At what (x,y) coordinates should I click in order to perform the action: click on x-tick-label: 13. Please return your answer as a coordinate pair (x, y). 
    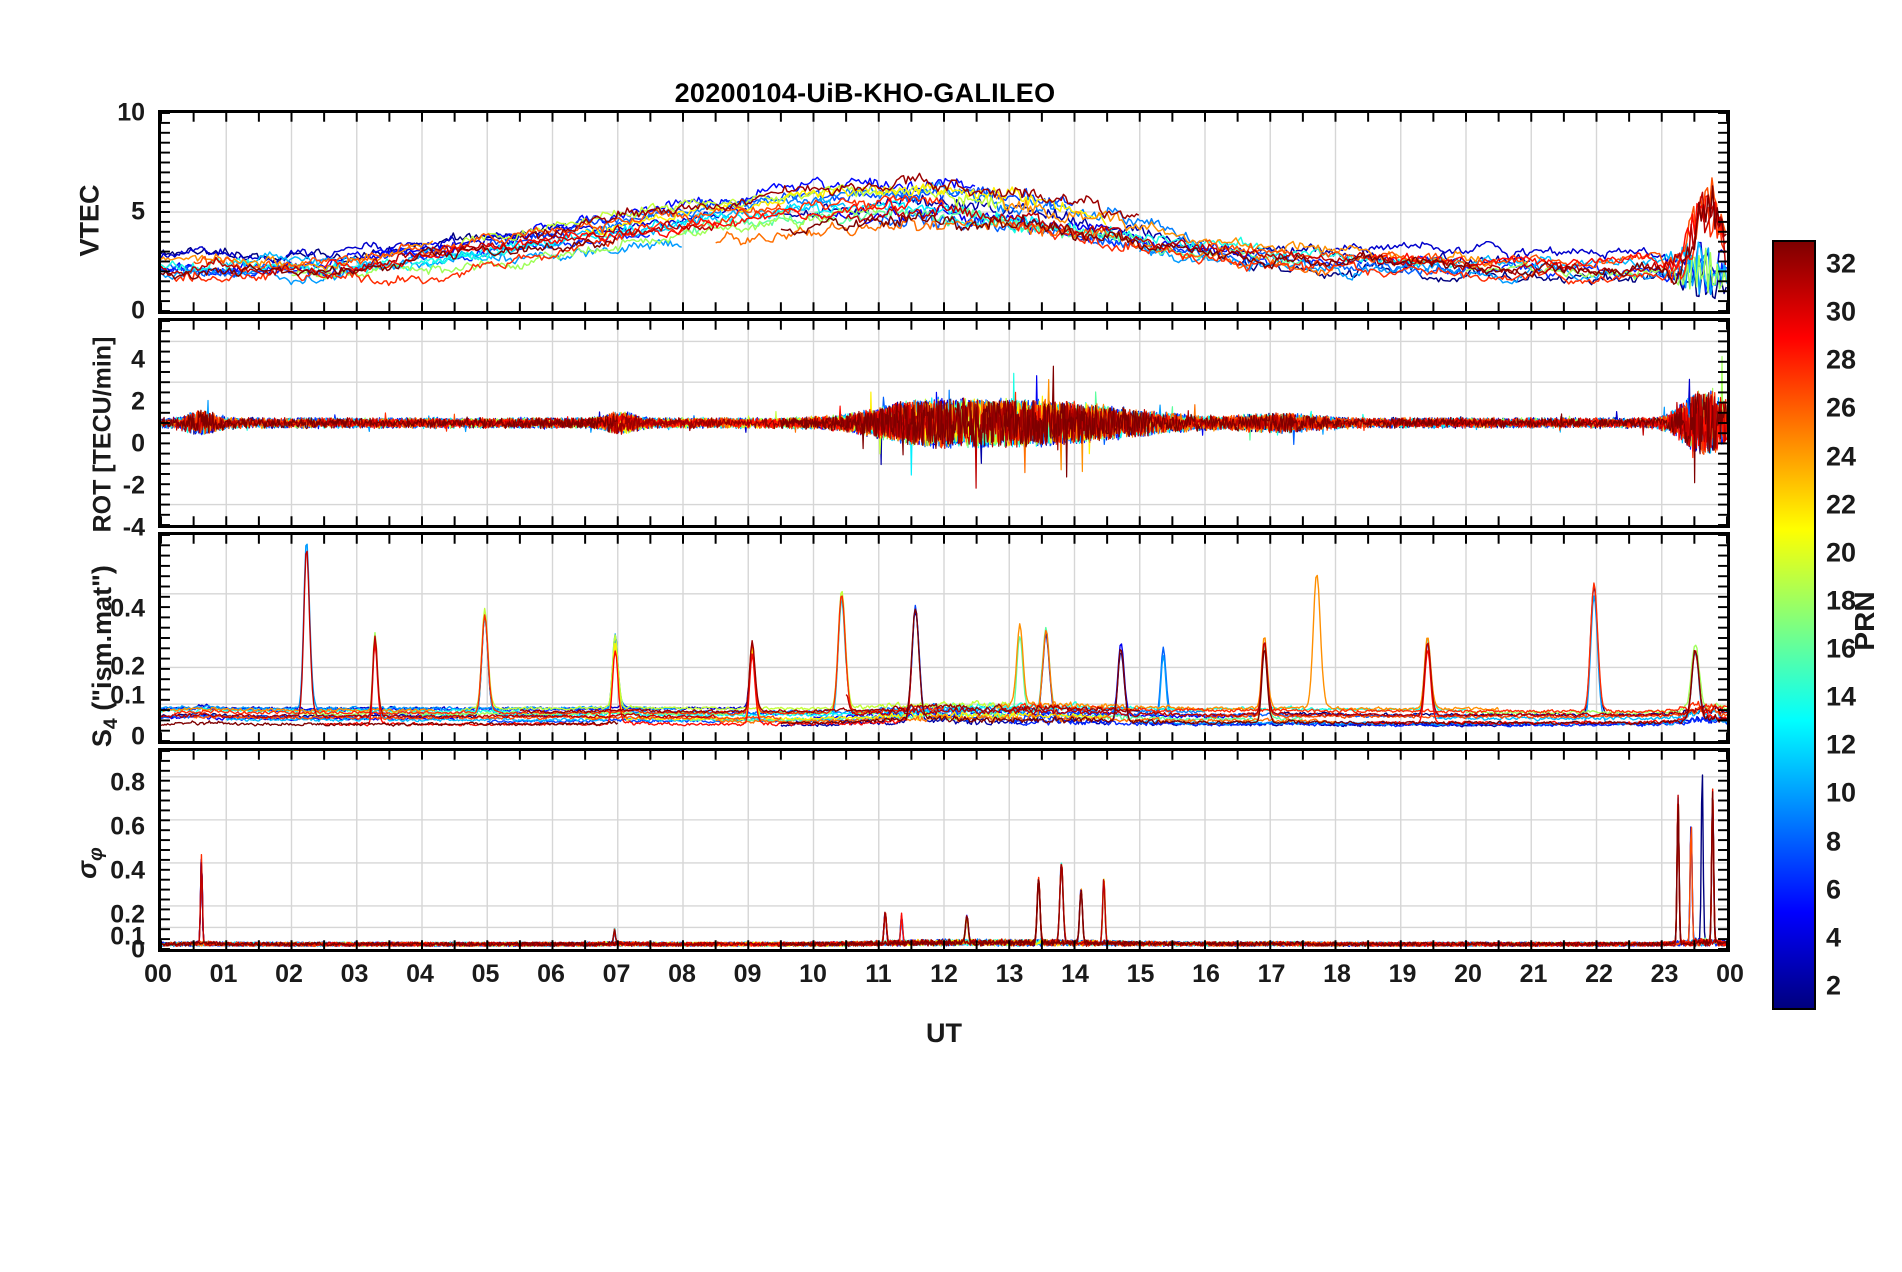
    Looking at the image, I should click on (1009, 974).